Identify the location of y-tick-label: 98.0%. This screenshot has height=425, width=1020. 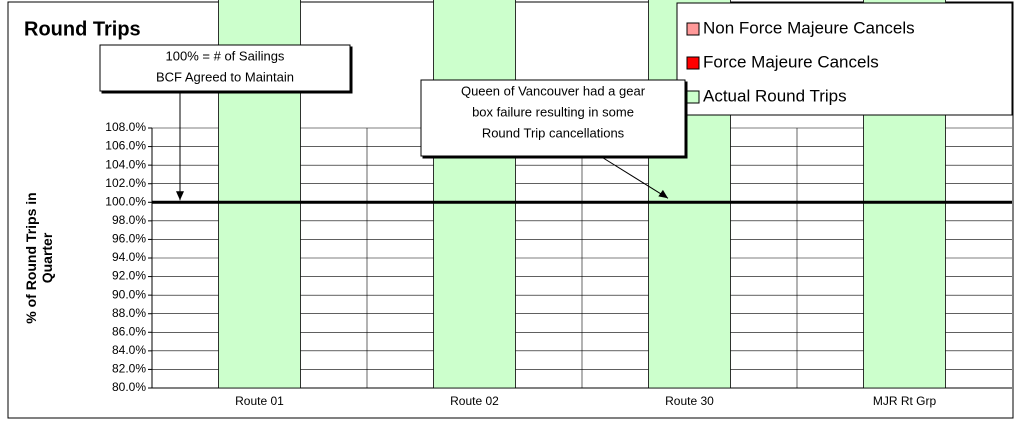
(129, 220).